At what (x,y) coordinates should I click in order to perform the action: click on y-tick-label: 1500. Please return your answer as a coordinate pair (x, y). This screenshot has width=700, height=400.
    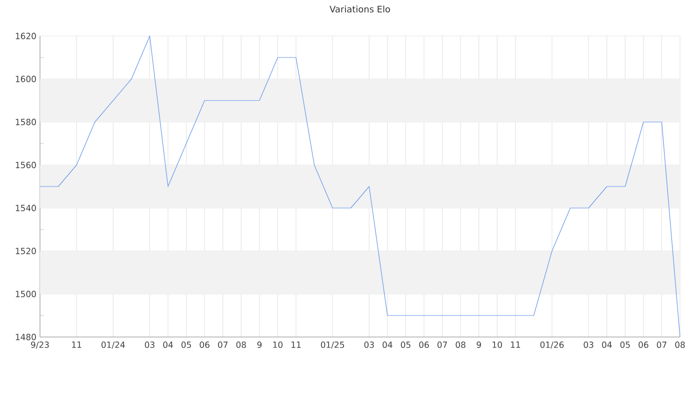
    Looking at the image, I should click on (26, 294).